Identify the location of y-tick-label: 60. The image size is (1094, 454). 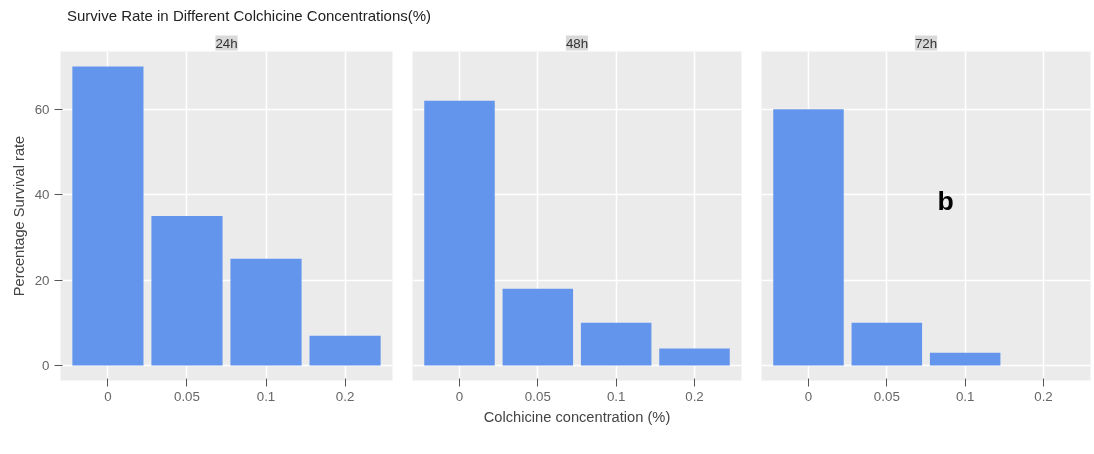
(42, 109).